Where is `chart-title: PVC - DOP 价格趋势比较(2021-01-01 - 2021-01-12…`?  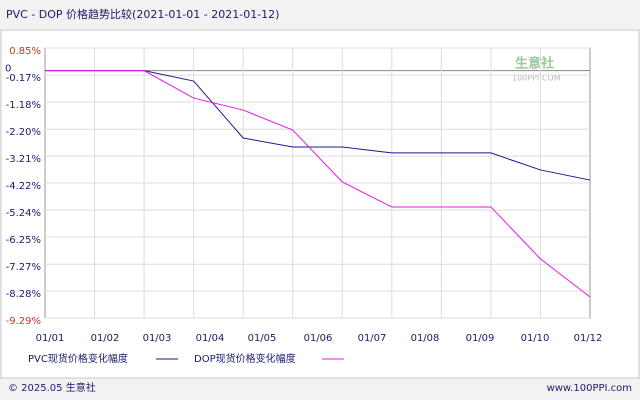
chart-title: PVC - DOP 价格趋势比较(2021-01-01 - 2021-01-12… is located at coordinates (142, 14).